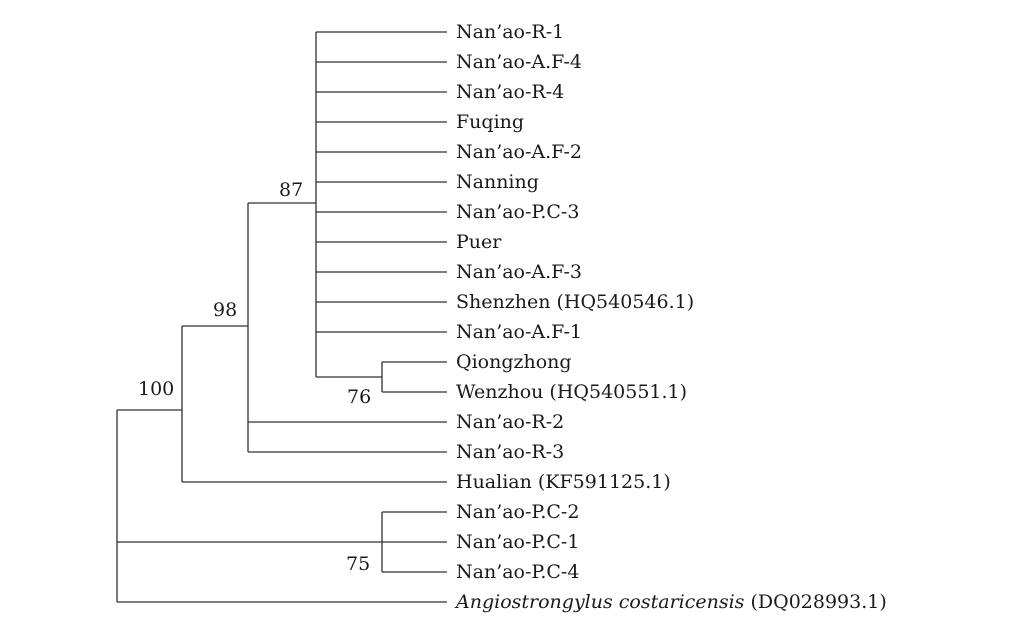 Image resolution: width=1010 pixels, height=642 pixels. I want to click on leaf-label-10: Shenzhen (HQ540546.1), so click(575, 302).